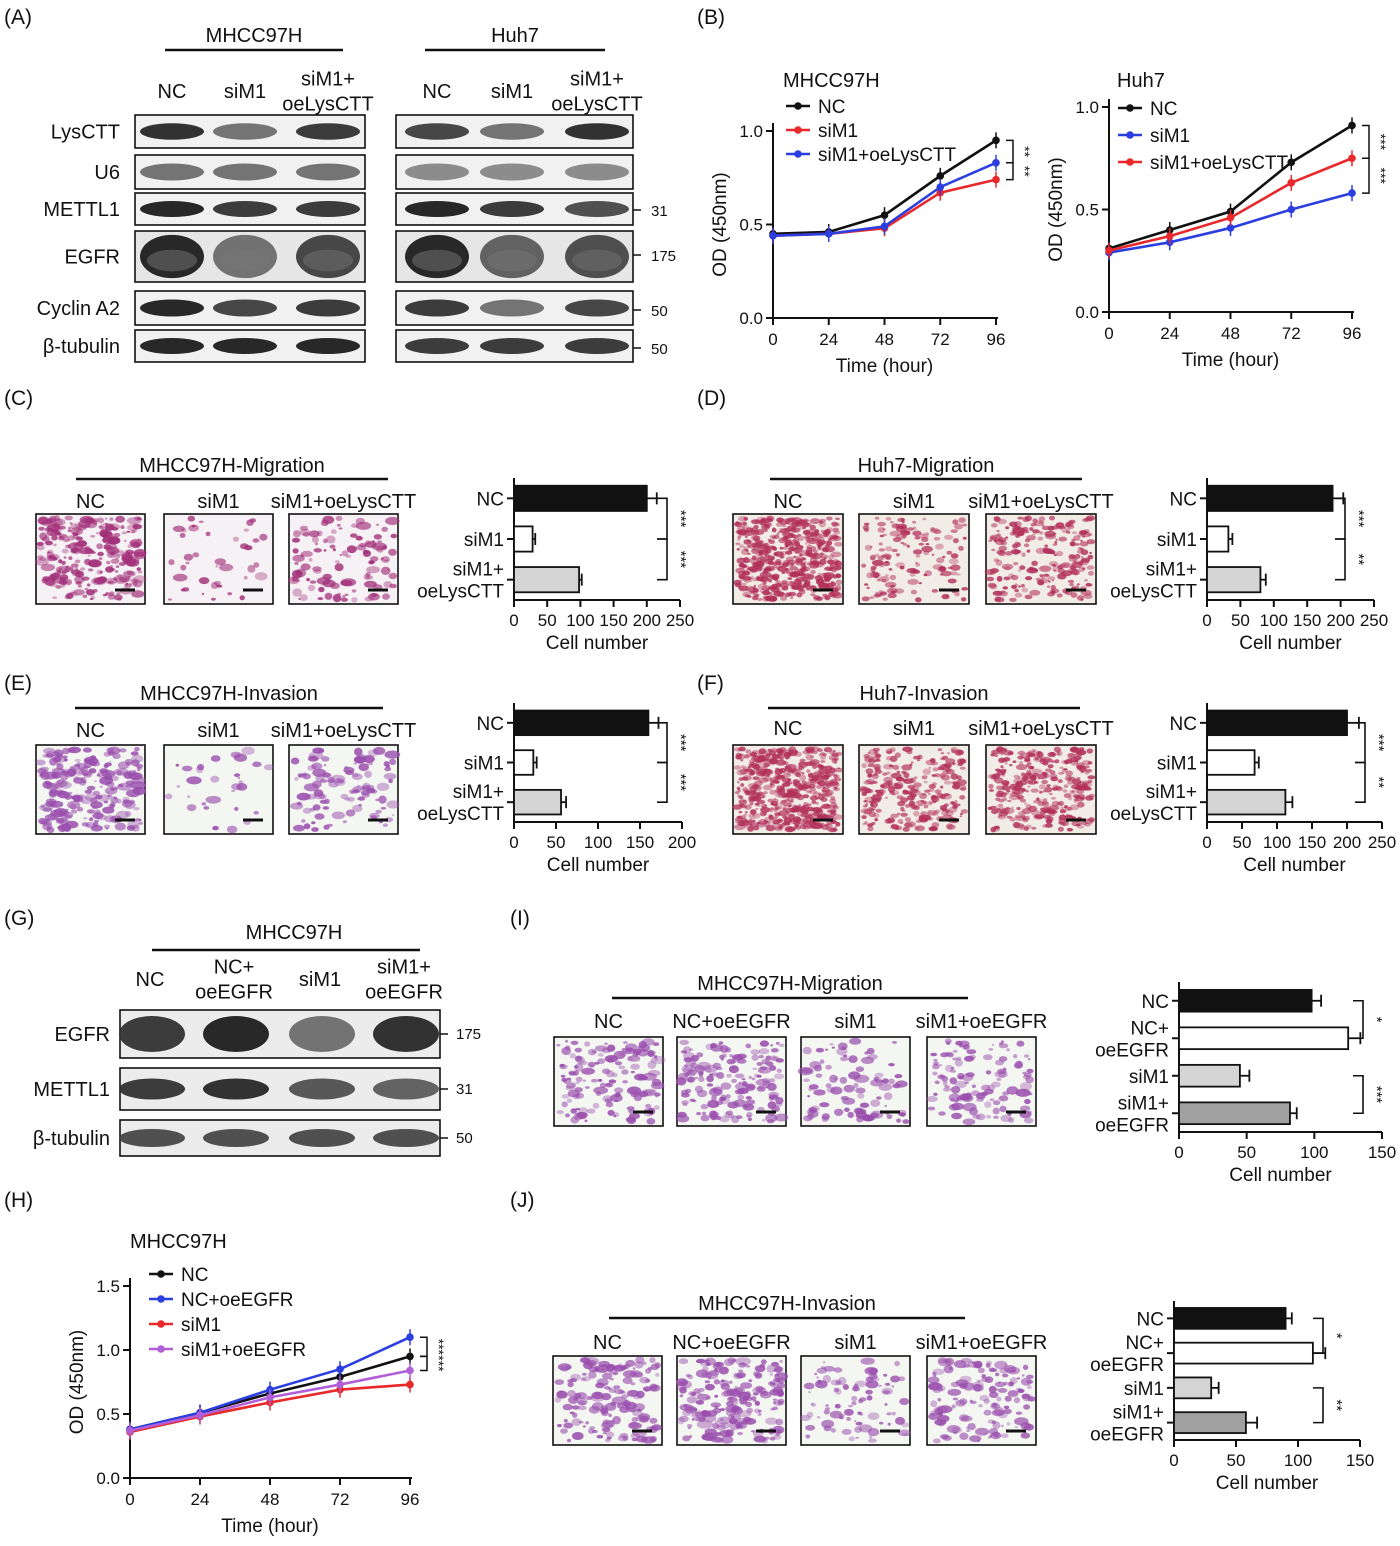 The height and width of the screenshot is (1546, 1400). Describe the element at coordinates (464, 1138) in the screenshot. I see `mw-marker: 50` at that location.